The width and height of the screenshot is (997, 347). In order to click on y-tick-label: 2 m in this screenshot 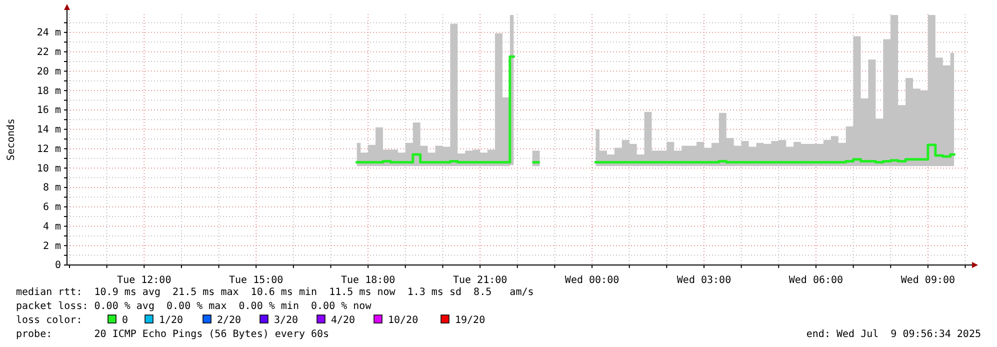, I will do `click(51, 246)`.